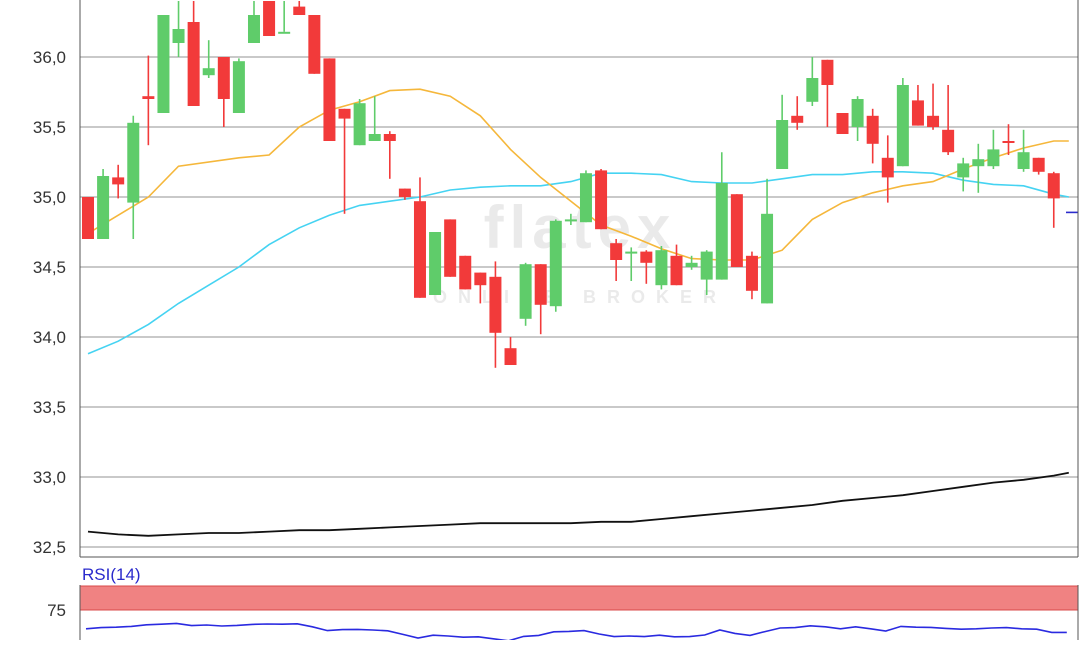 Image resolution: width=1080 pixels, height=645 pixels. What do you see at coordinates (49, 57) in the screenshot?
I see `y-tick-label: 36,0` at bounding box center [49, 57].